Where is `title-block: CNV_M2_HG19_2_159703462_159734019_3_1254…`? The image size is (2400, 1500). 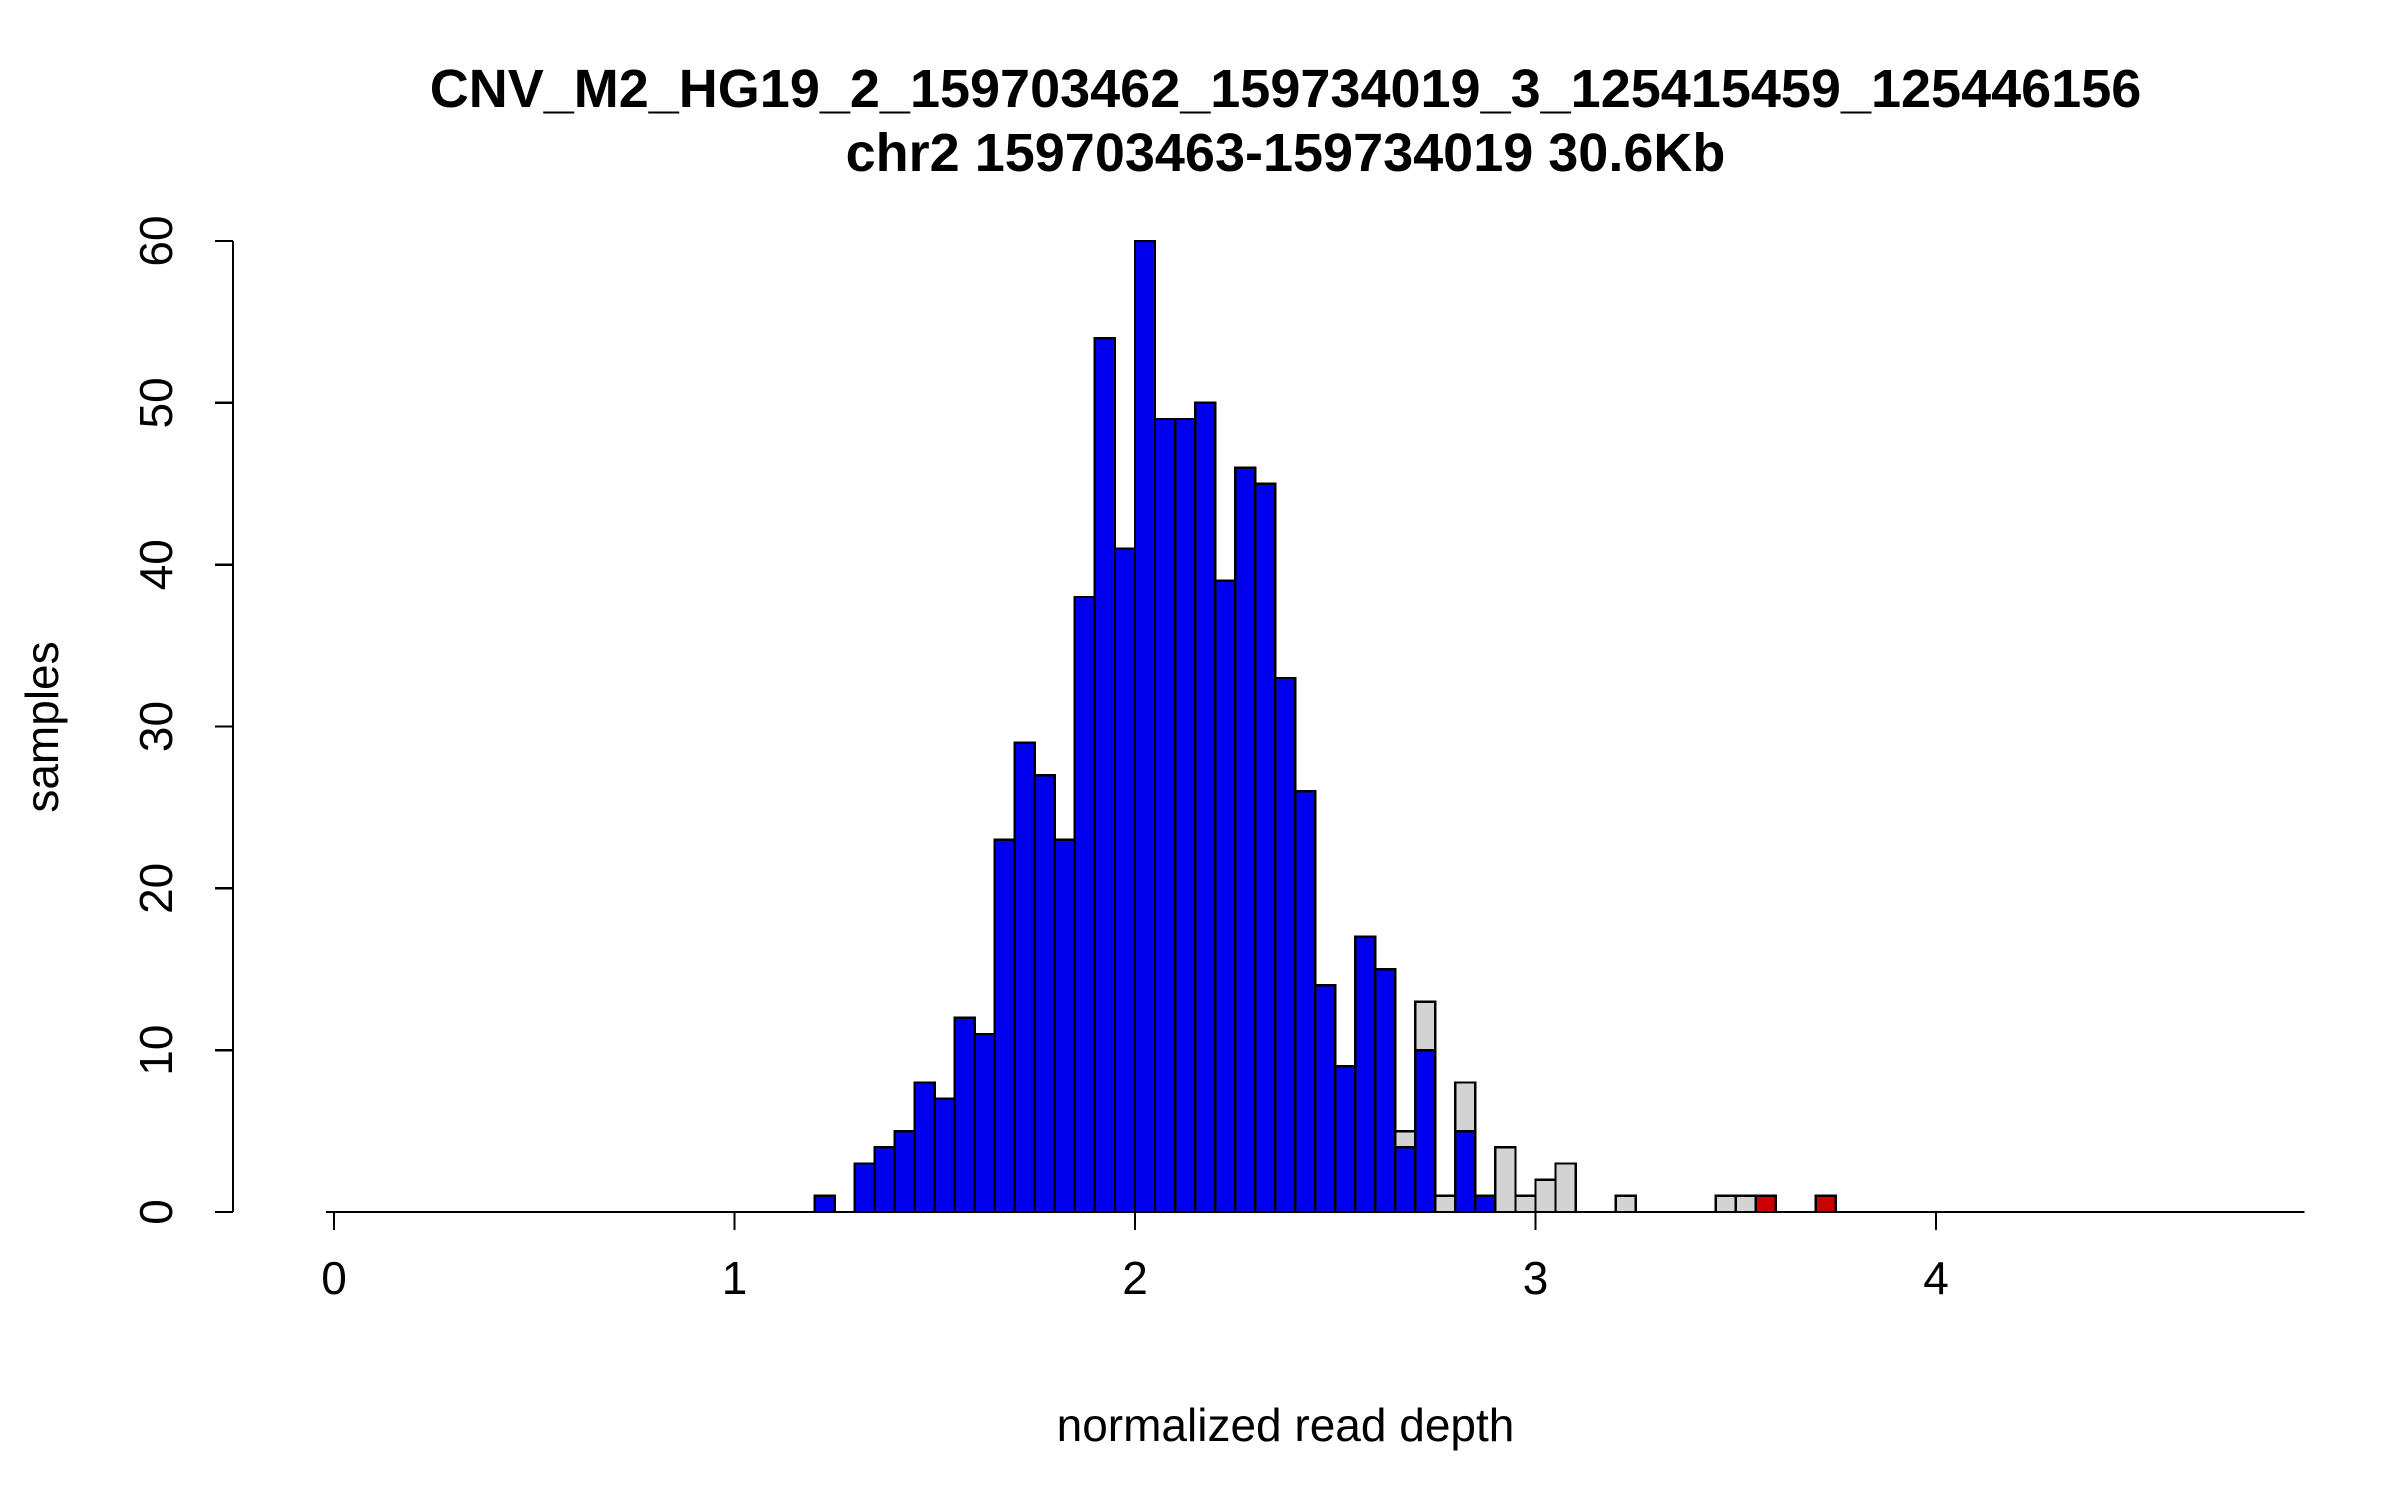 title-block: CNV_M2_HG19_2_159703462_159734019_3_1254… is located at coordinates (1285, 121).